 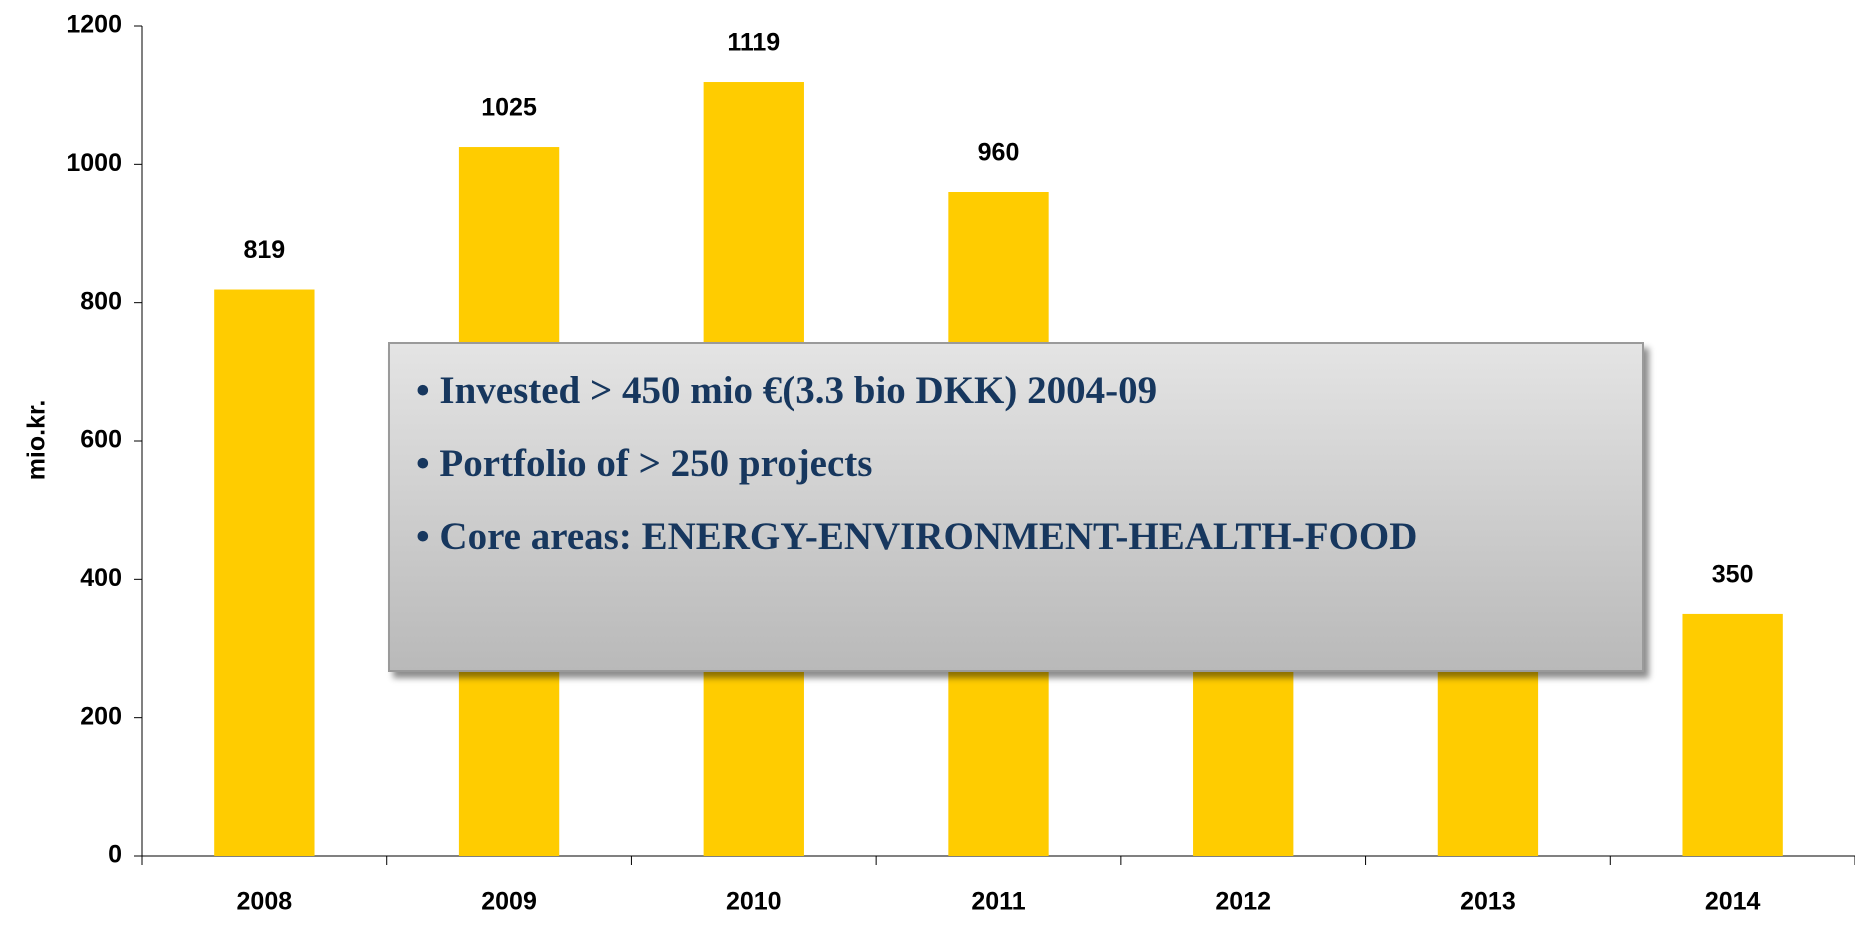 I want to click on x-tick-label: 2012, so click(x=1243, y=902).